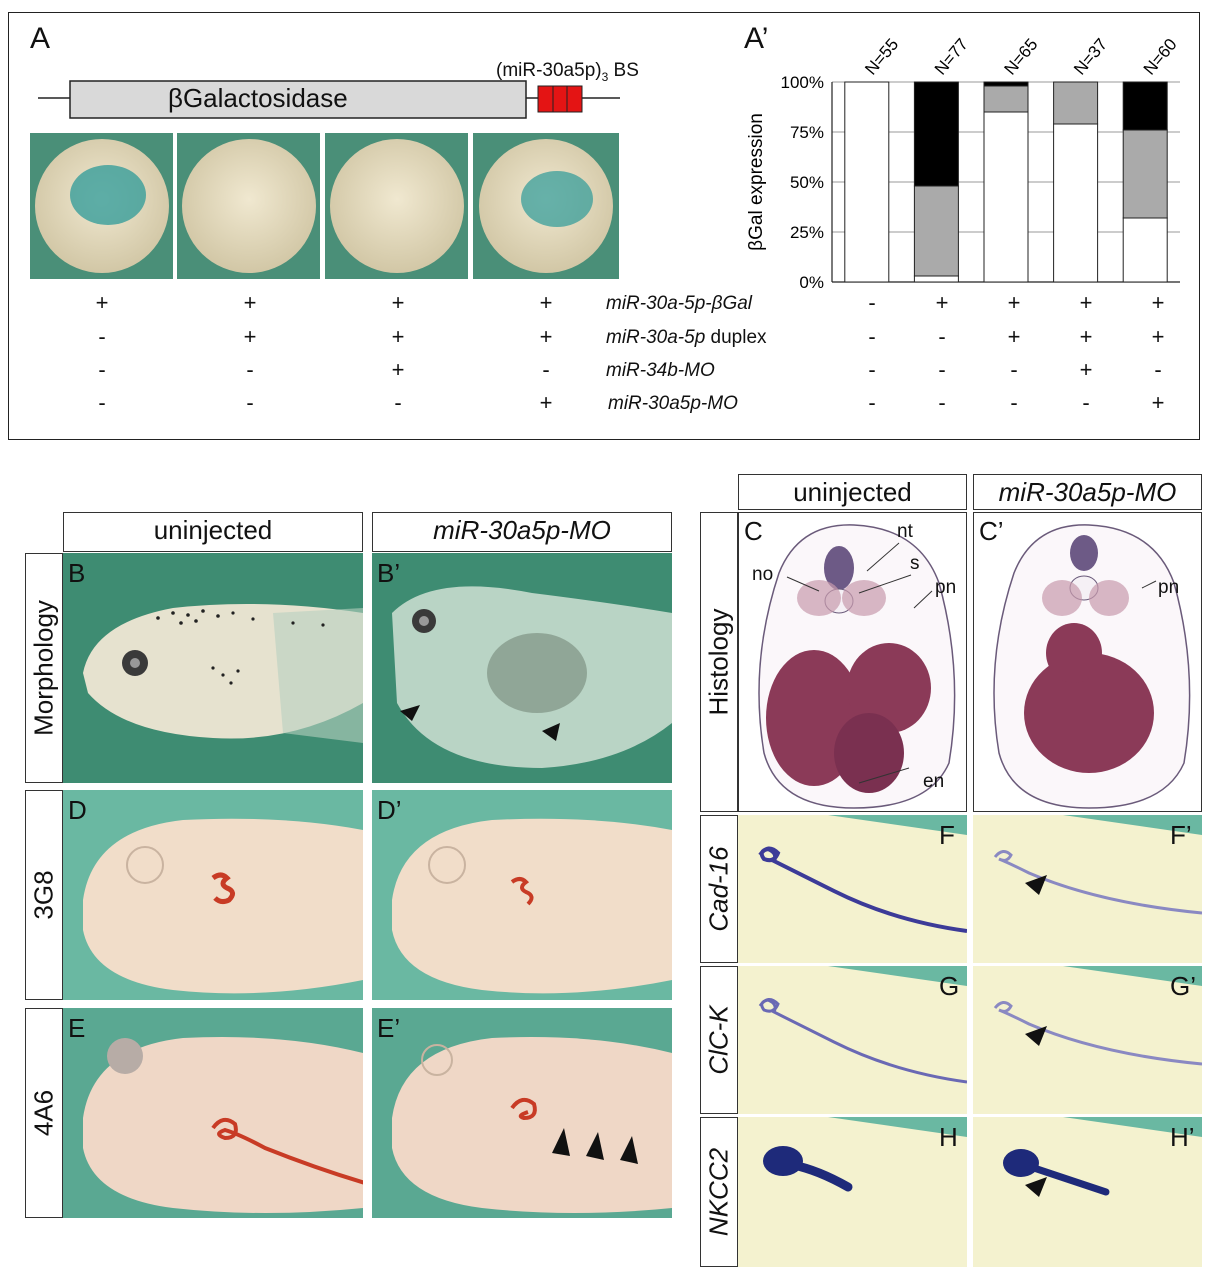 The width and height of the screenshot is (1215, 1280). What do you see at coordinates (1160, 57) in the screenshot?
I see `category-label: N=60` at bounding box center [1160, 57].